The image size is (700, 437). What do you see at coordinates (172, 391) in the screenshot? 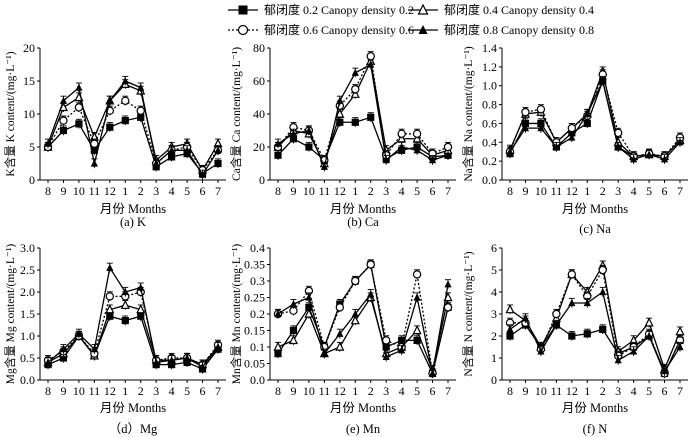
I see `x-tick-label: 4` at bounding box center [172, 391].